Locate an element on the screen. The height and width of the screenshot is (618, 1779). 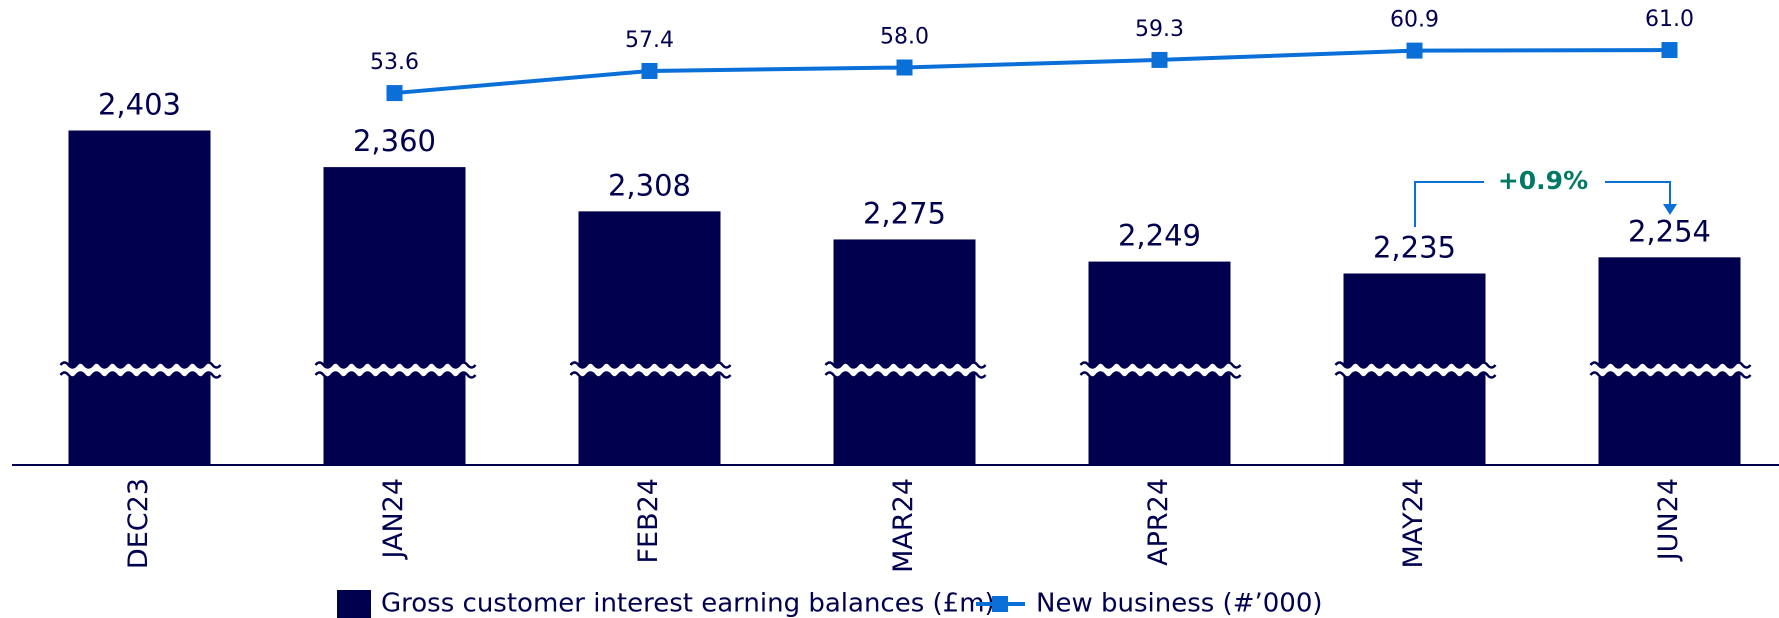
x-tick-label: JUN24 is located at coordinates (1668, 520).